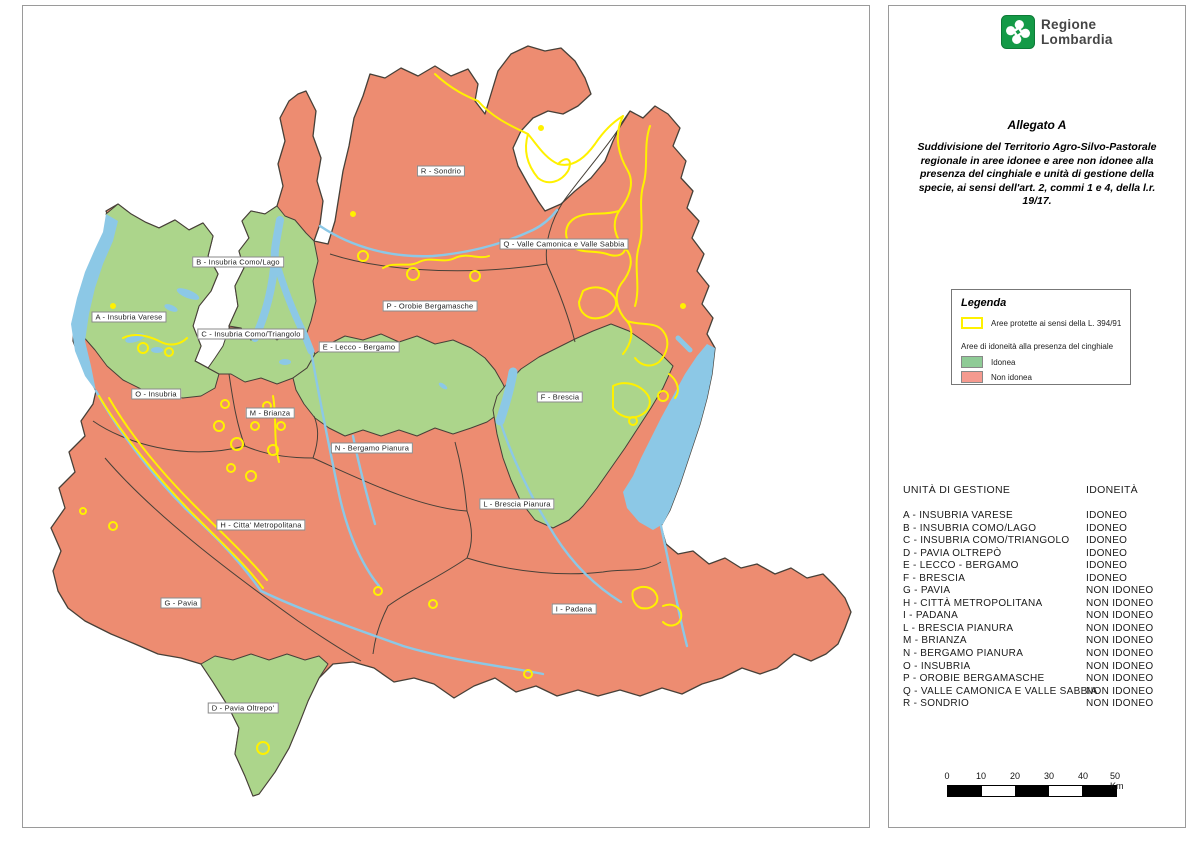  I want to click on unit-name: H - CITTÀ METROPOLITANA, so click(973, 603).